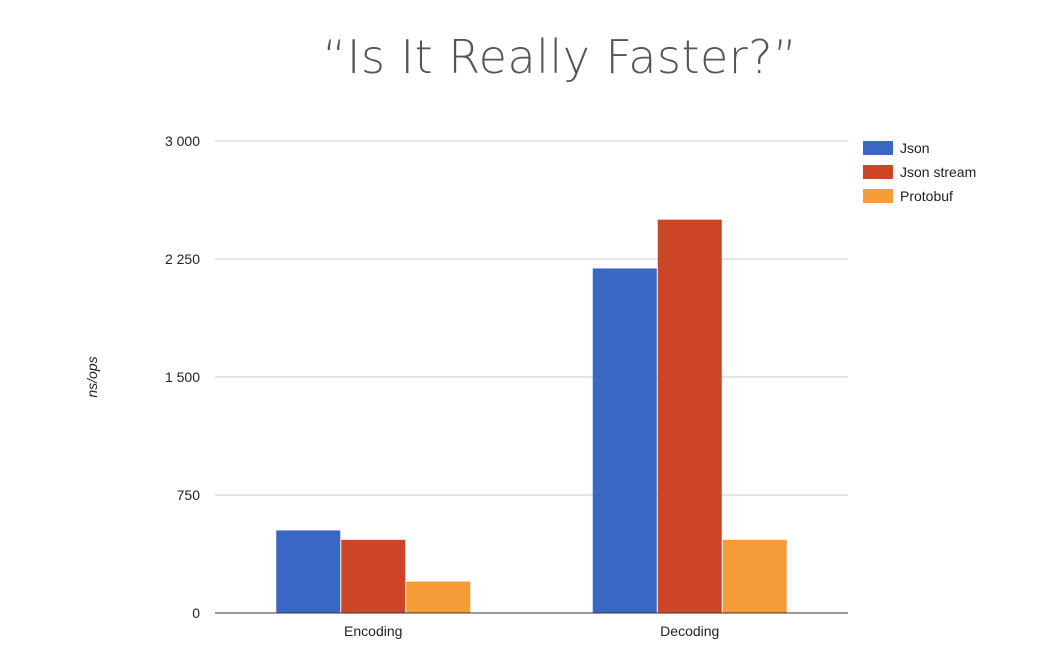 The width and height of the screenshot is (1046, 672). What do you see at coordinates (92, 376) in the screenshot?
I see `y-axis-label: ns/ops` at bounding box center [92, 376].